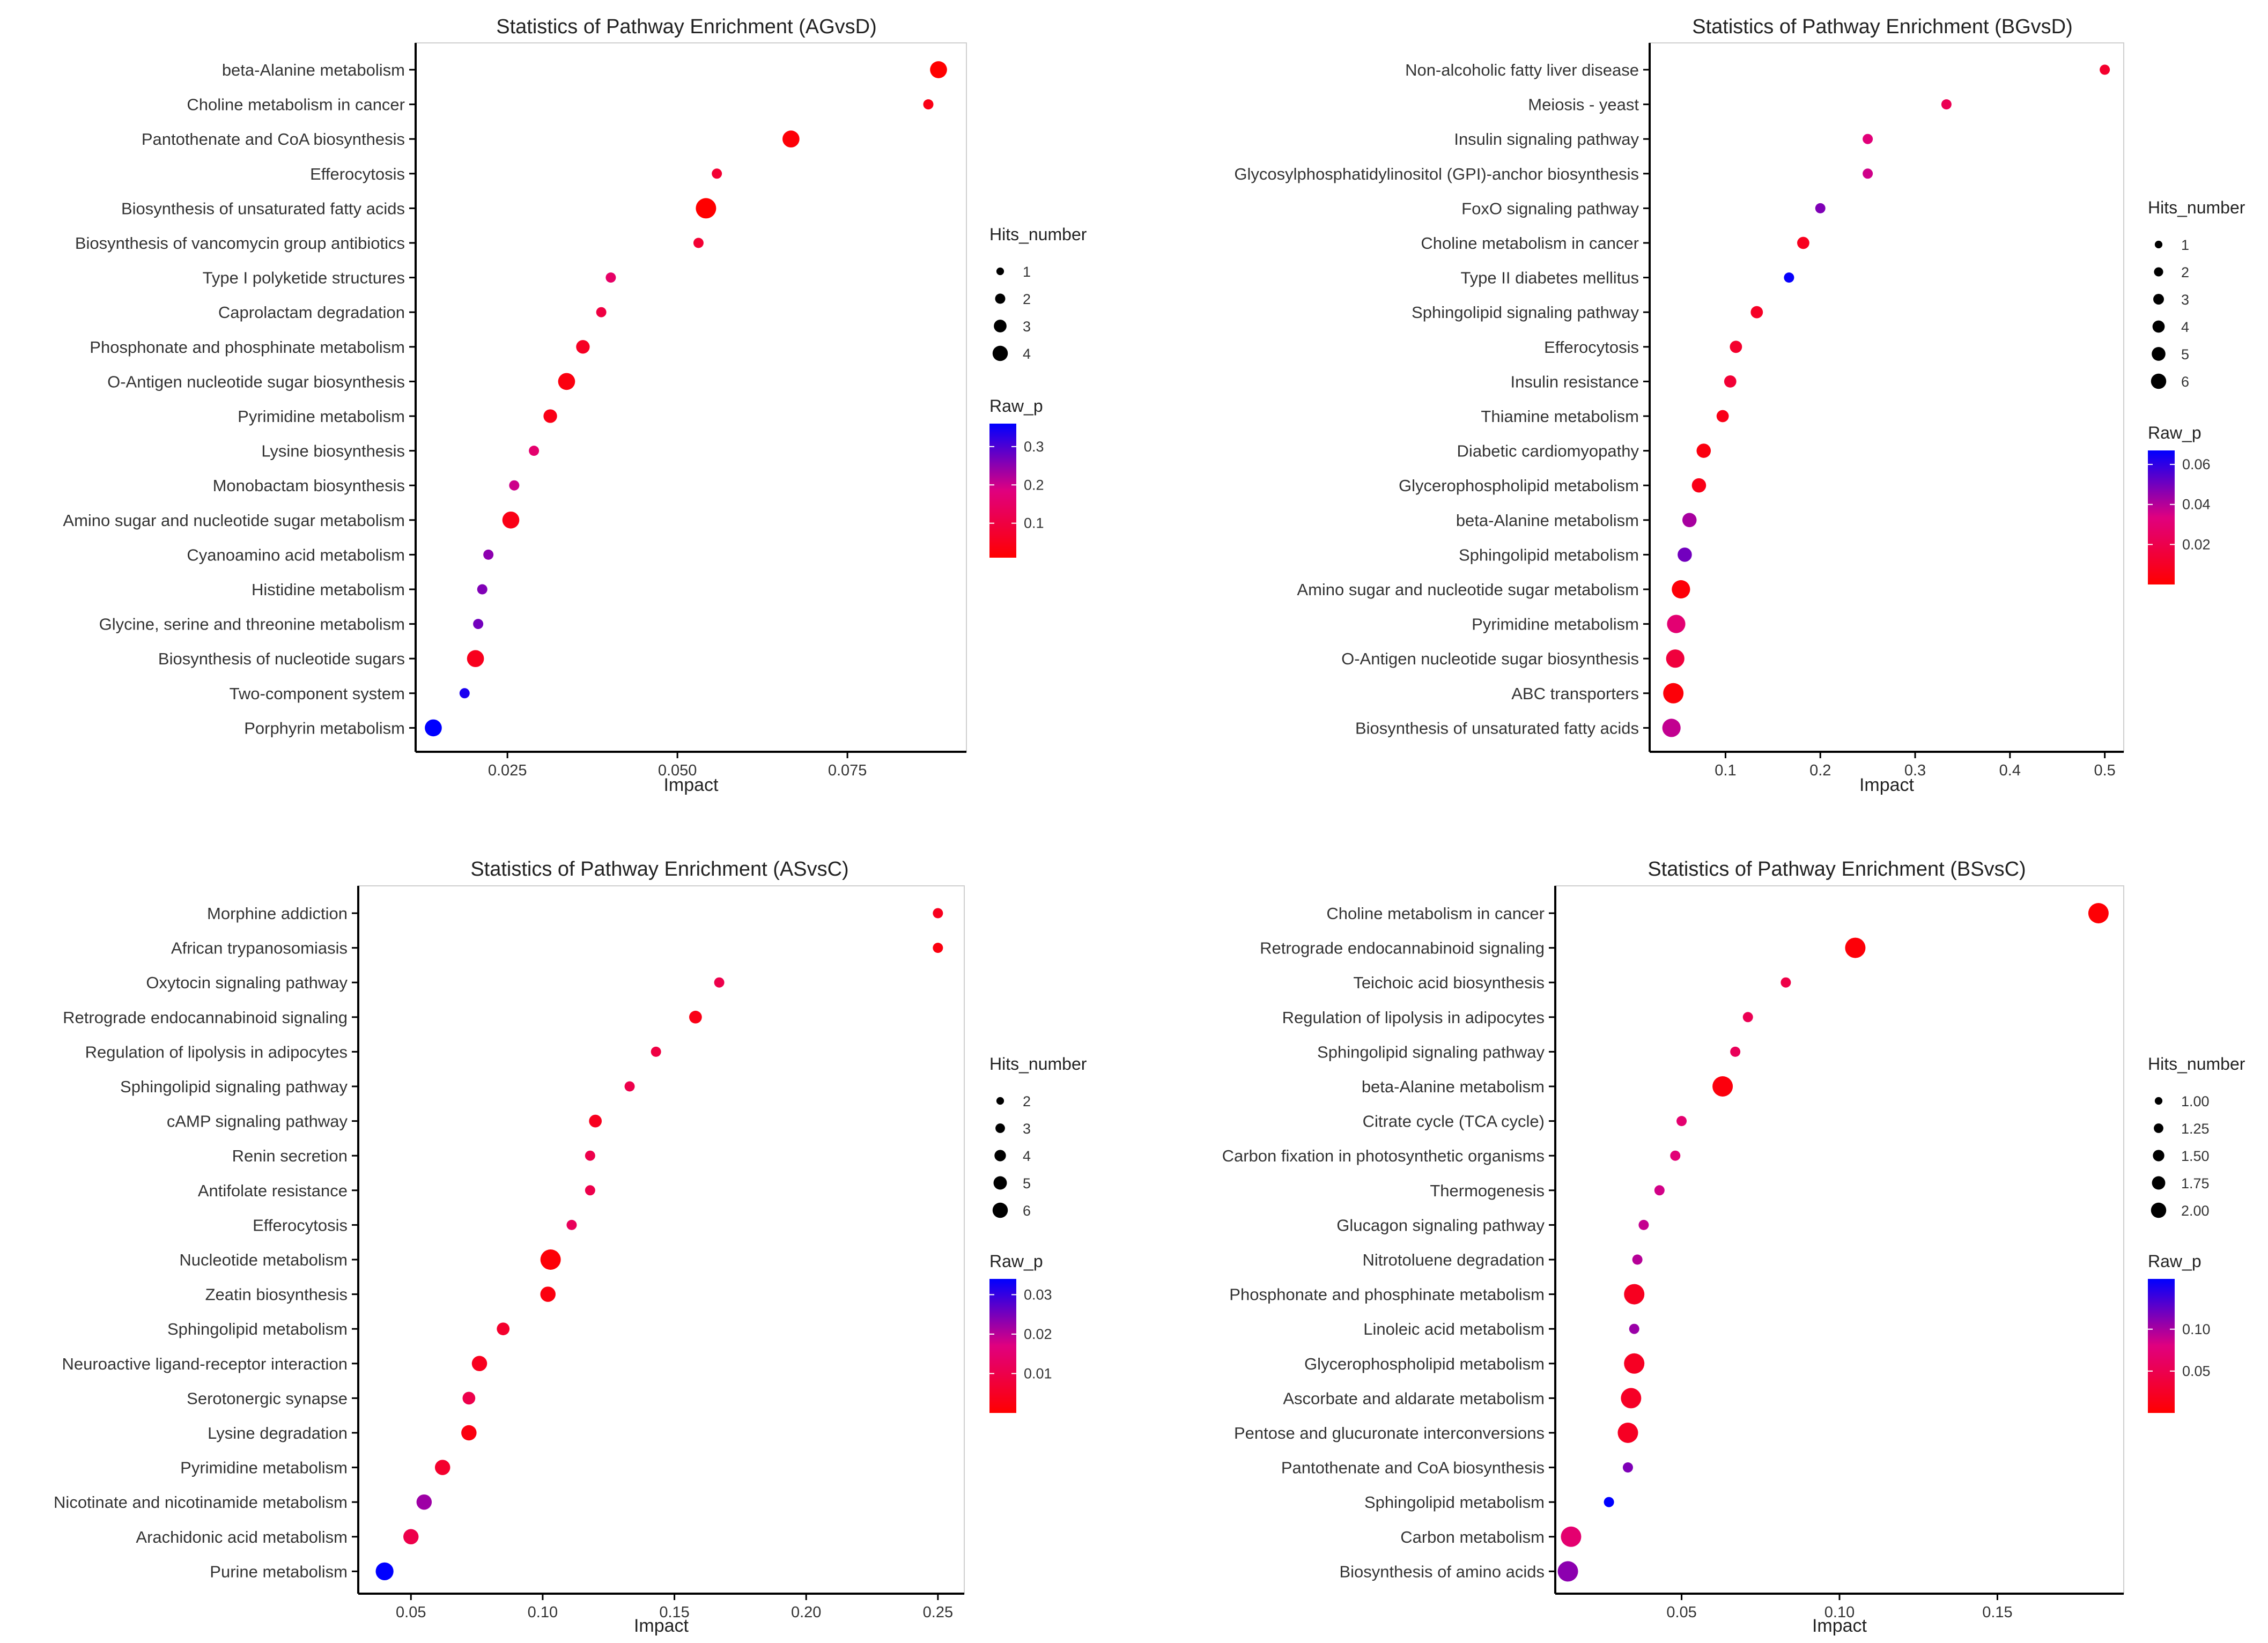  I want to click on size-legend-label: 2, so click(2185, 272).